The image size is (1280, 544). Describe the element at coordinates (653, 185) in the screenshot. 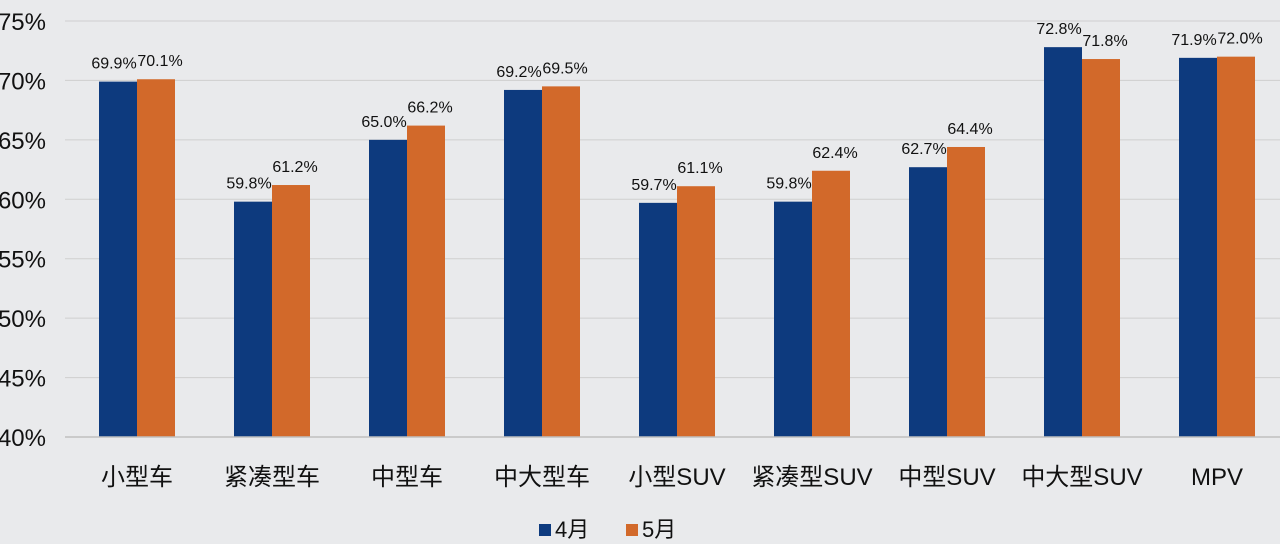

I see `data-label: 59.7%` at that location.